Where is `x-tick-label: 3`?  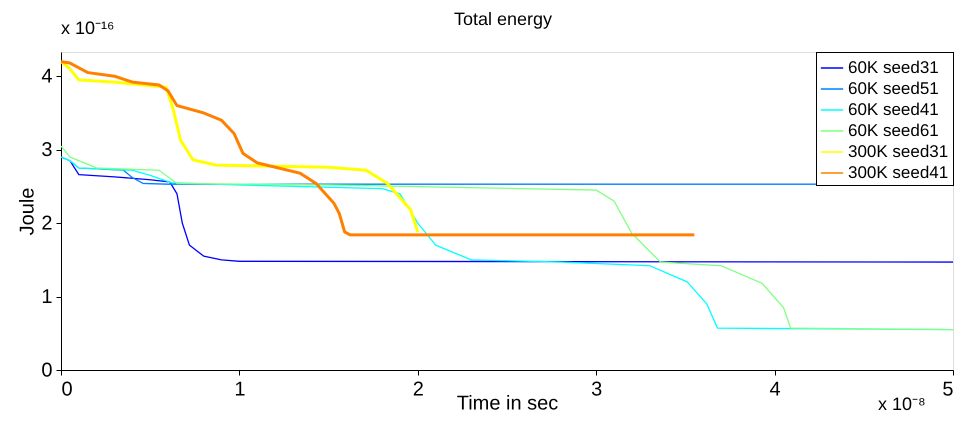 x-tick-label: 3 is located at coordinates (596, 389).